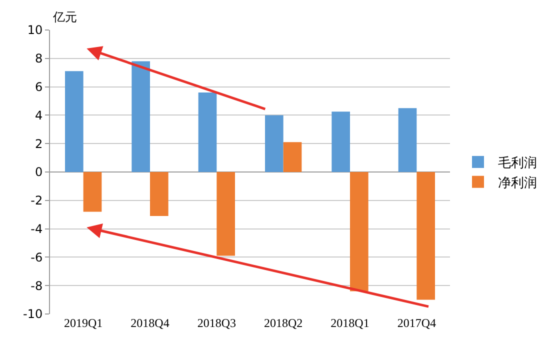 The image size is (554, 344). What do you see at coordinates (416, 323) in the screenshot?
I see `x-tick-label: 2017Q4` at bounding box center [416, 323].